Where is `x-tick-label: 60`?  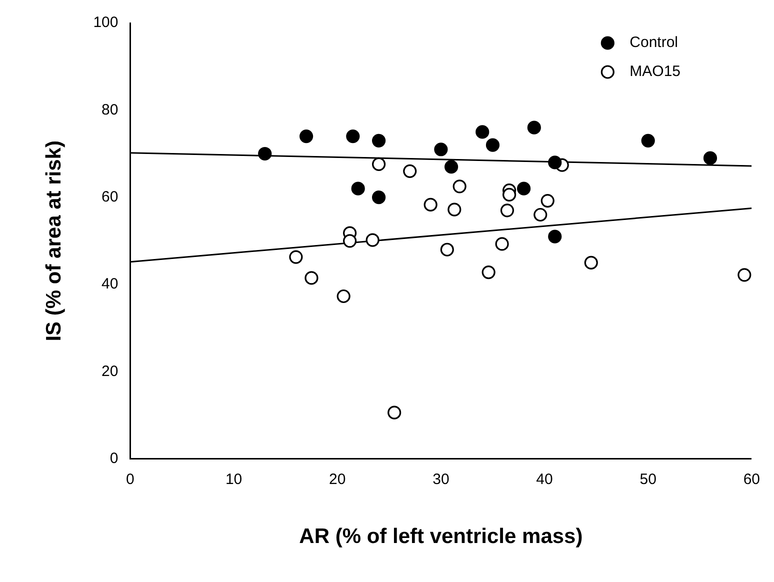 x-tick-label: 60 is located at coordinates (751, 479).